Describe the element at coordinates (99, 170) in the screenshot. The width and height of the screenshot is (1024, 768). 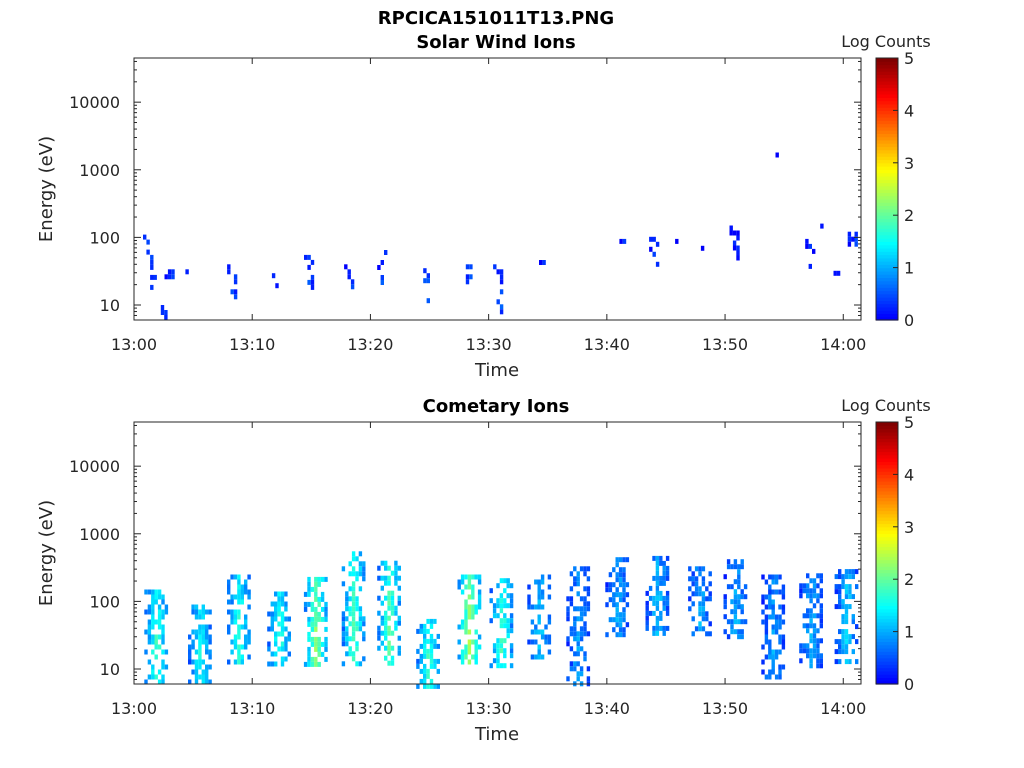
I see `y-tick-label: 1000` at that location.